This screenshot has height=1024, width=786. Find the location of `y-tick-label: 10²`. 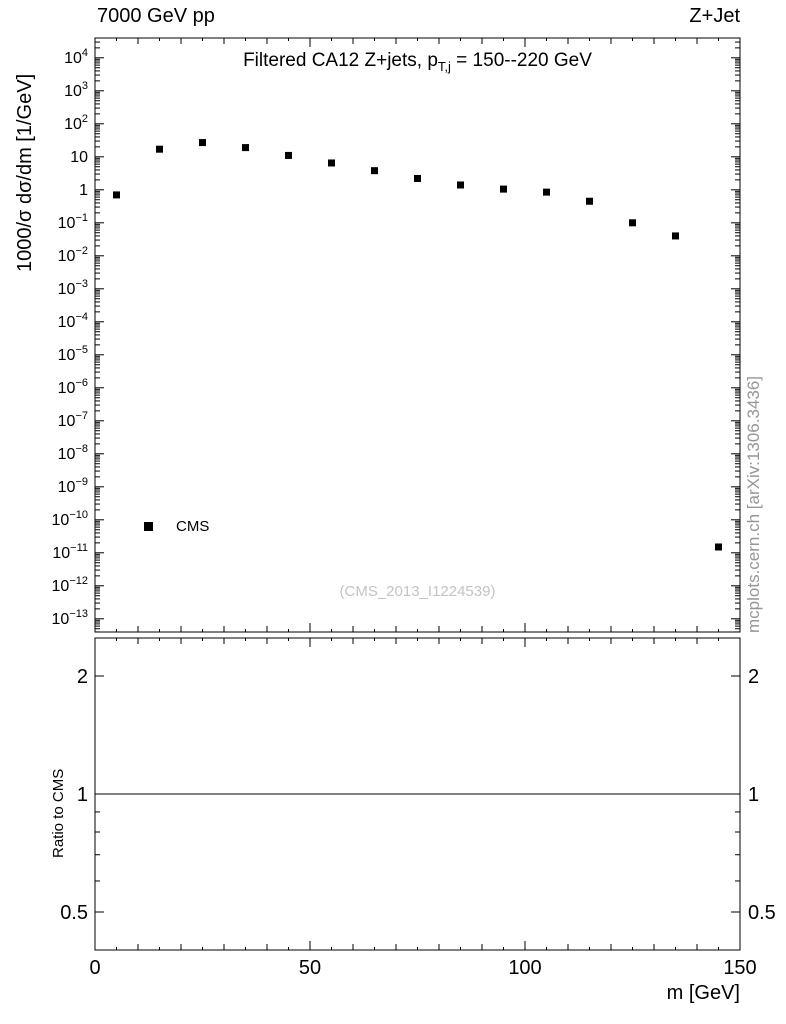

y-tick-label: 10² is located at coordinates (76, 123).